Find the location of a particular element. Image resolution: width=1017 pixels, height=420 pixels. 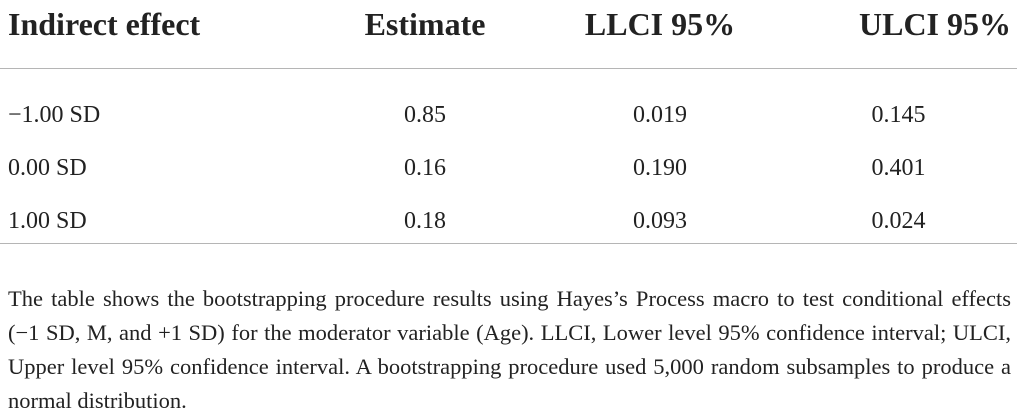

table-row: 1.00 SD 0.18 0.093 0.024 is located at coordinates (508, 221).